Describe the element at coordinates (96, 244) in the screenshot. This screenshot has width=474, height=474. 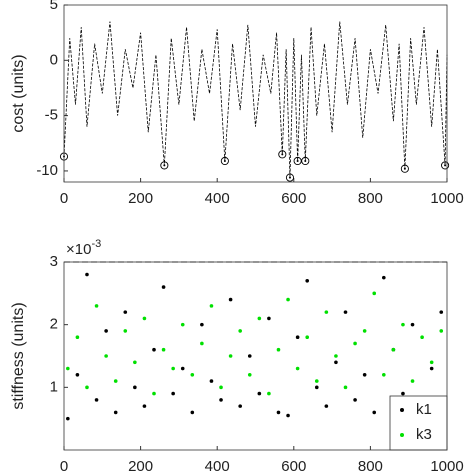
I see `multiplier-exponent: -3` at that location.